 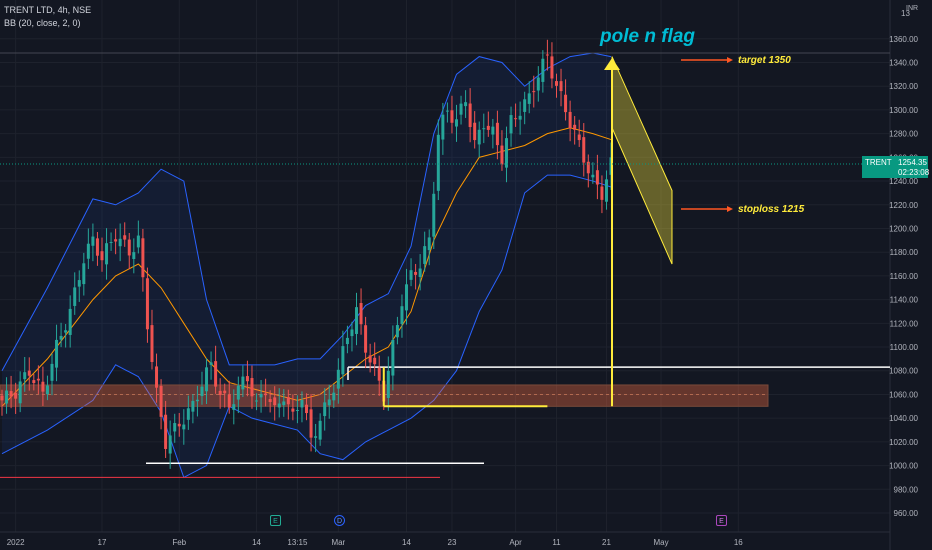 What do you see at coordinates (903, 86) in the screenshot?
I see `y-tick-label: 1320.00` at bounding box center [903, 86].